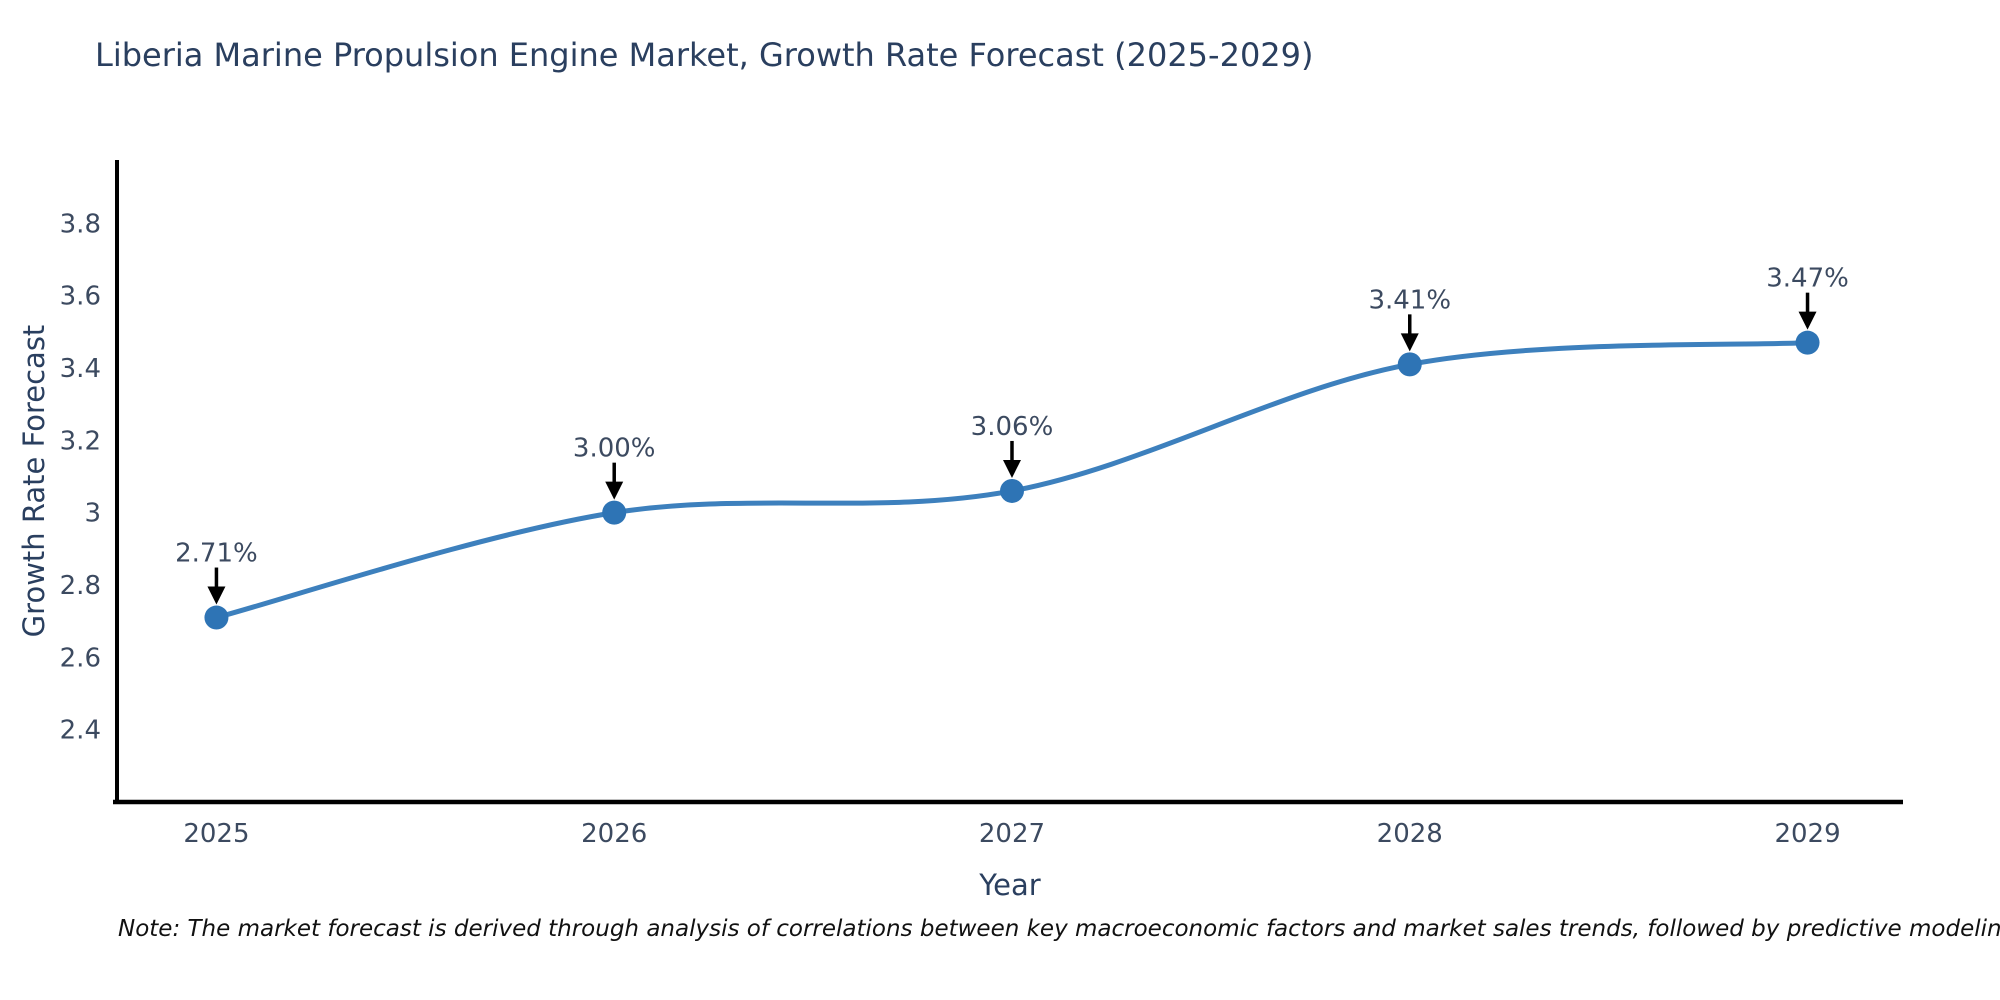 The width and height of the screenshot is (2000, 1000). I want to click on y-tick-label: 2.6, so click(80, 658).